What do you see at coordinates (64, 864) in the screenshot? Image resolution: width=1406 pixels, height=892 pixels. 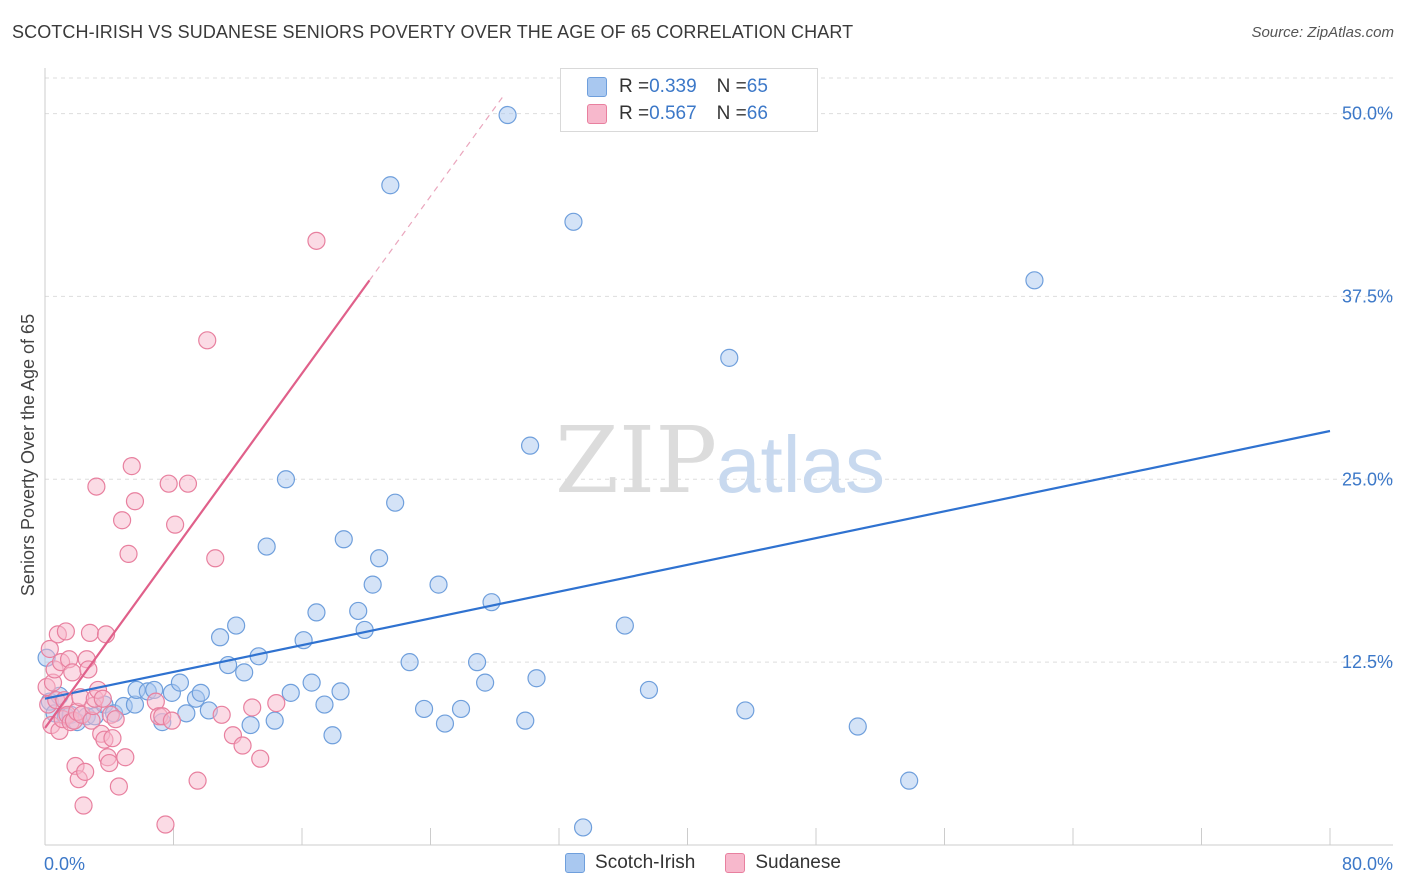 I see `x-tick-label: 0.0%` at bounding box center [64, 864].